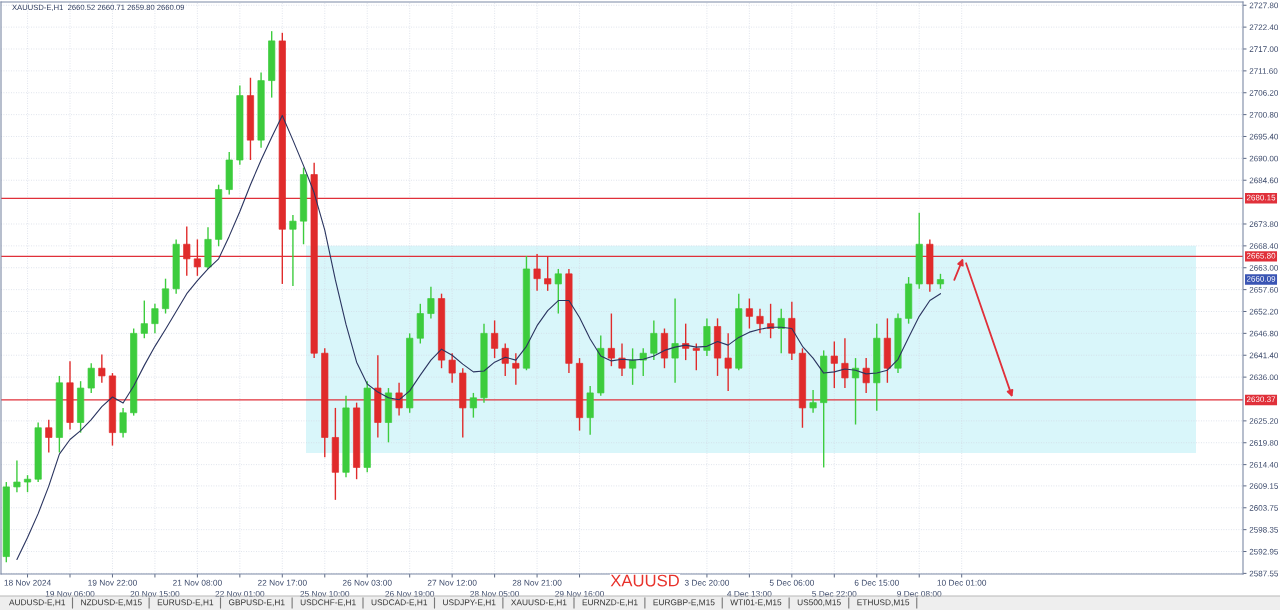 The width and height of the screenshot is (1280, 610). I want to click on y-tick-label: 2641.40, so click(1264, 355).